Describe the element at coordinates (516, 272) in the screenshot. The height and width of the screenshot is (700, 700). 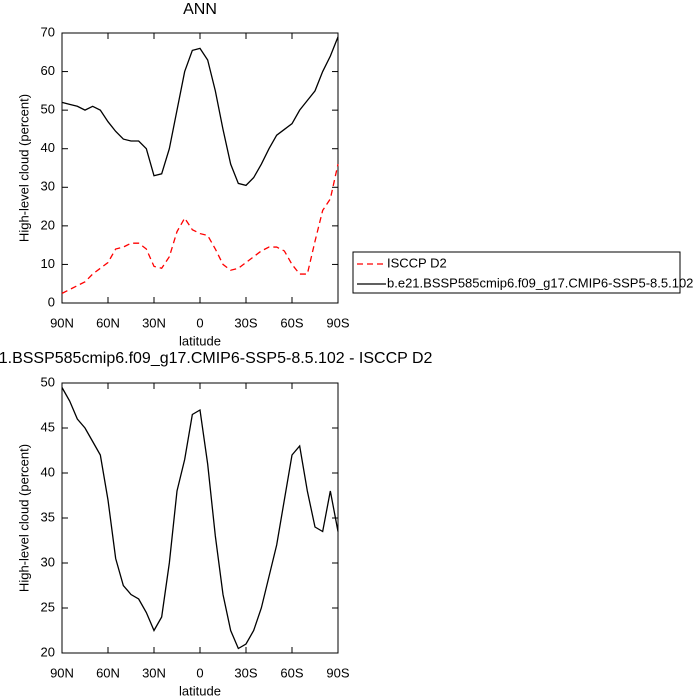
I see `legend-box` at that location.